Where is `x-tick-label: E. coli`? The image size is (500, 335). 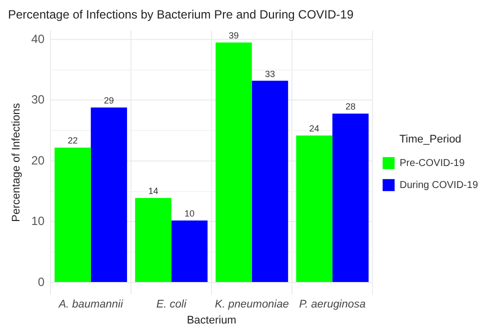
x-tick-label: E. coli is located at coordinates (171, 304).